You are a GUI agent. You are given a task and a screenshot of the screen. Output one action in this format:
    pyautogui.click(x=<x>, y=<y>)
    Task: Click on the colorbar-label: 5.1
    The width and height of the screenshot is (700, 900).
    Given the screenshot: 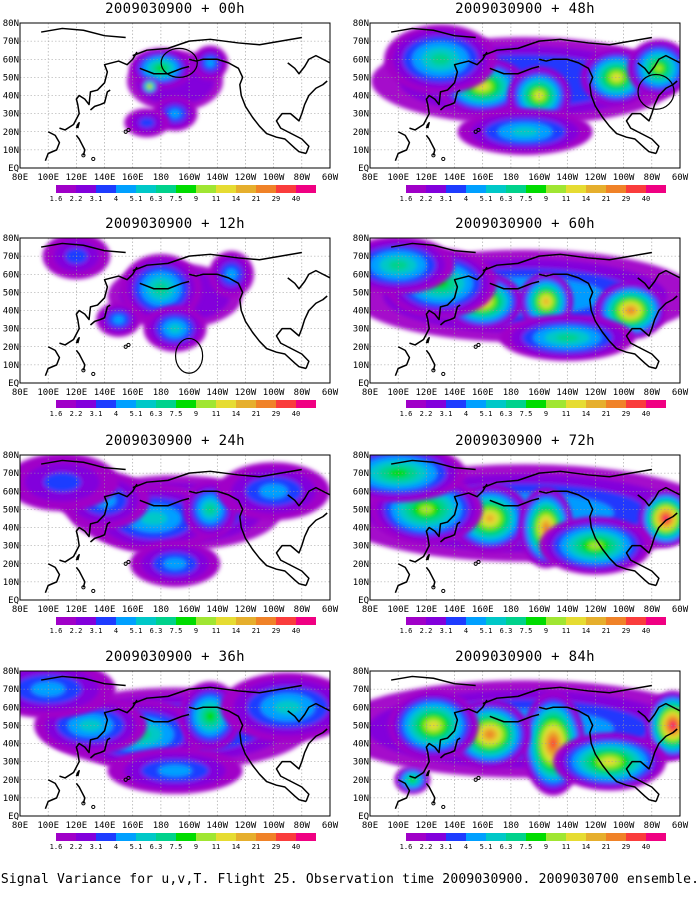 What is the action you would take?
    pyautogui.click(x=486, y=199)
    